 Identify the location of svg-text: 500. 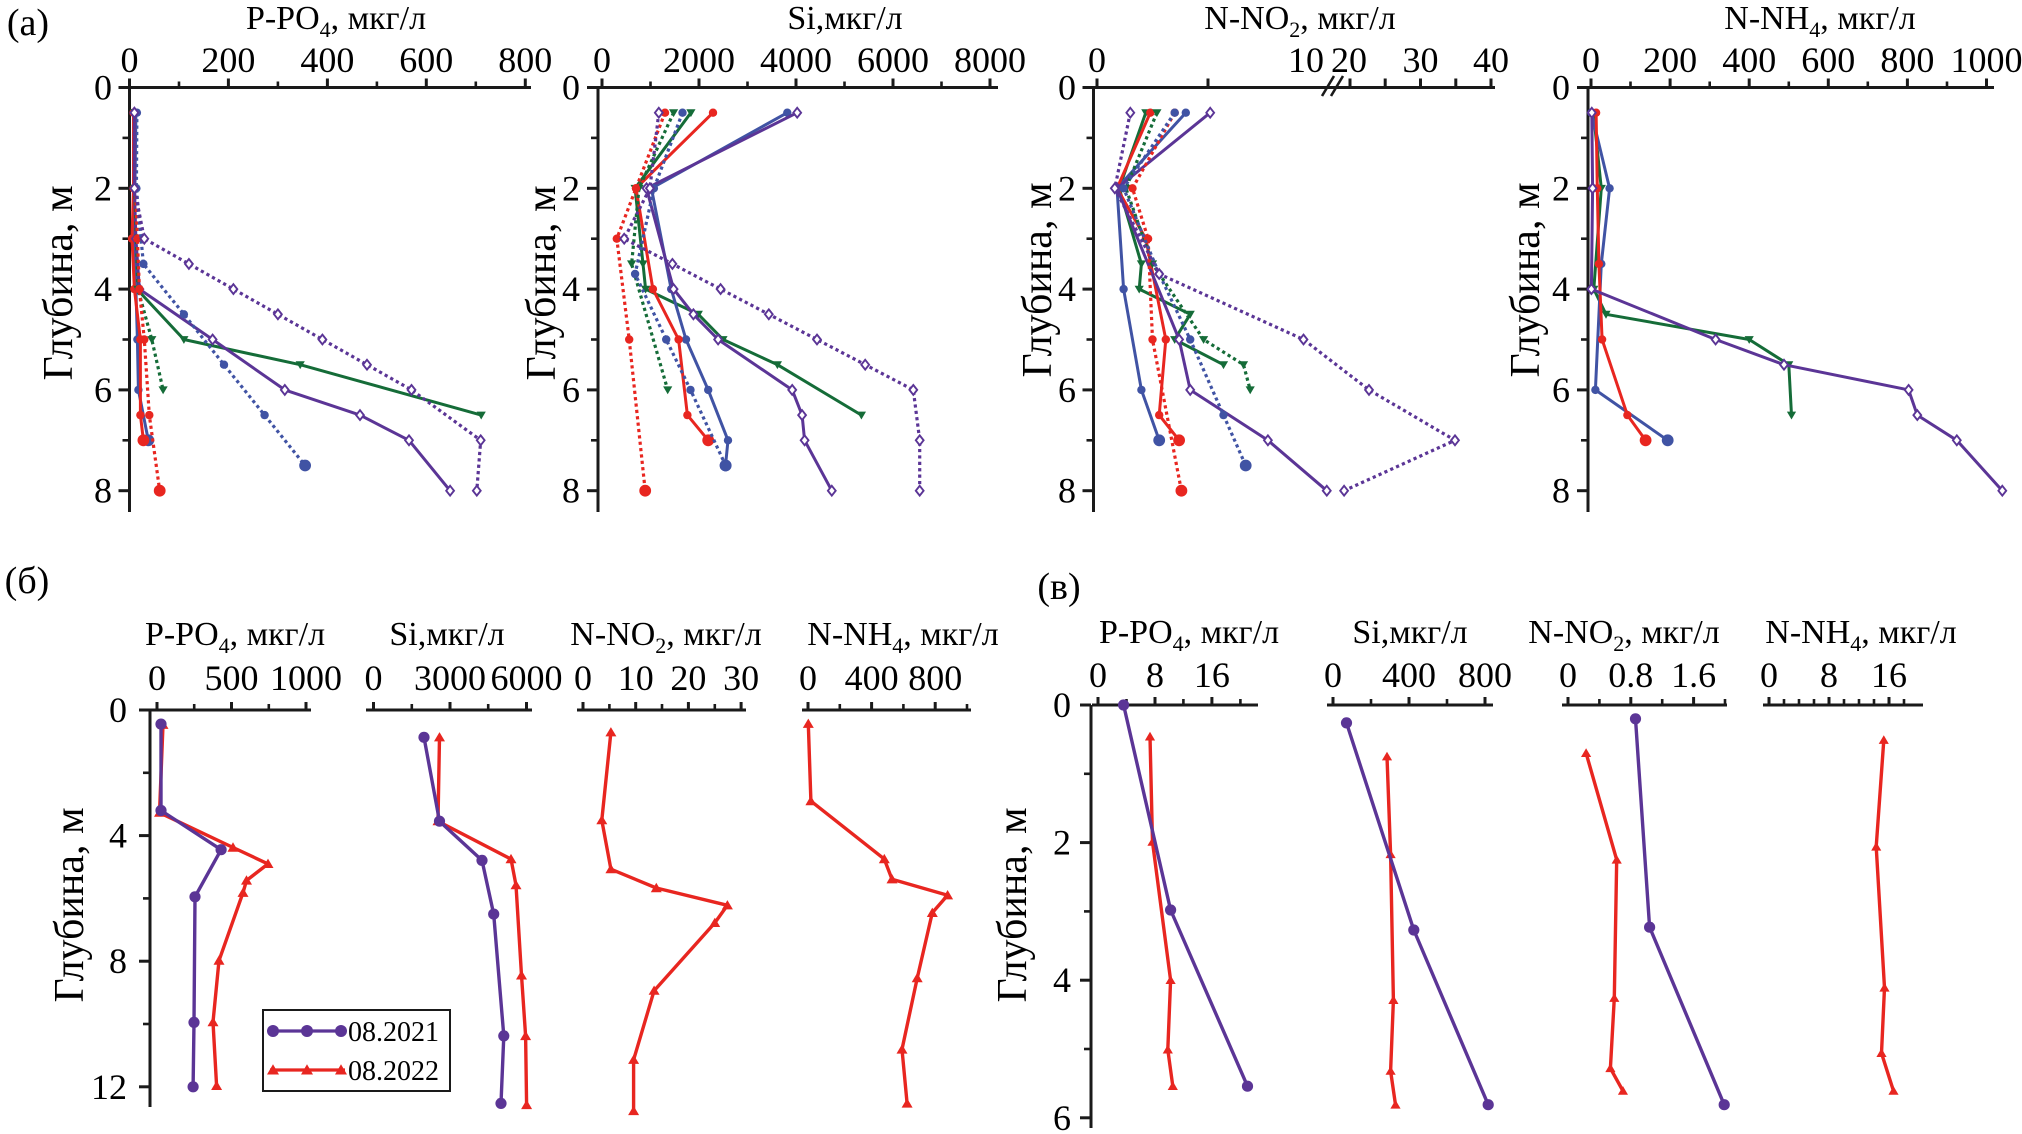
(232, 678).